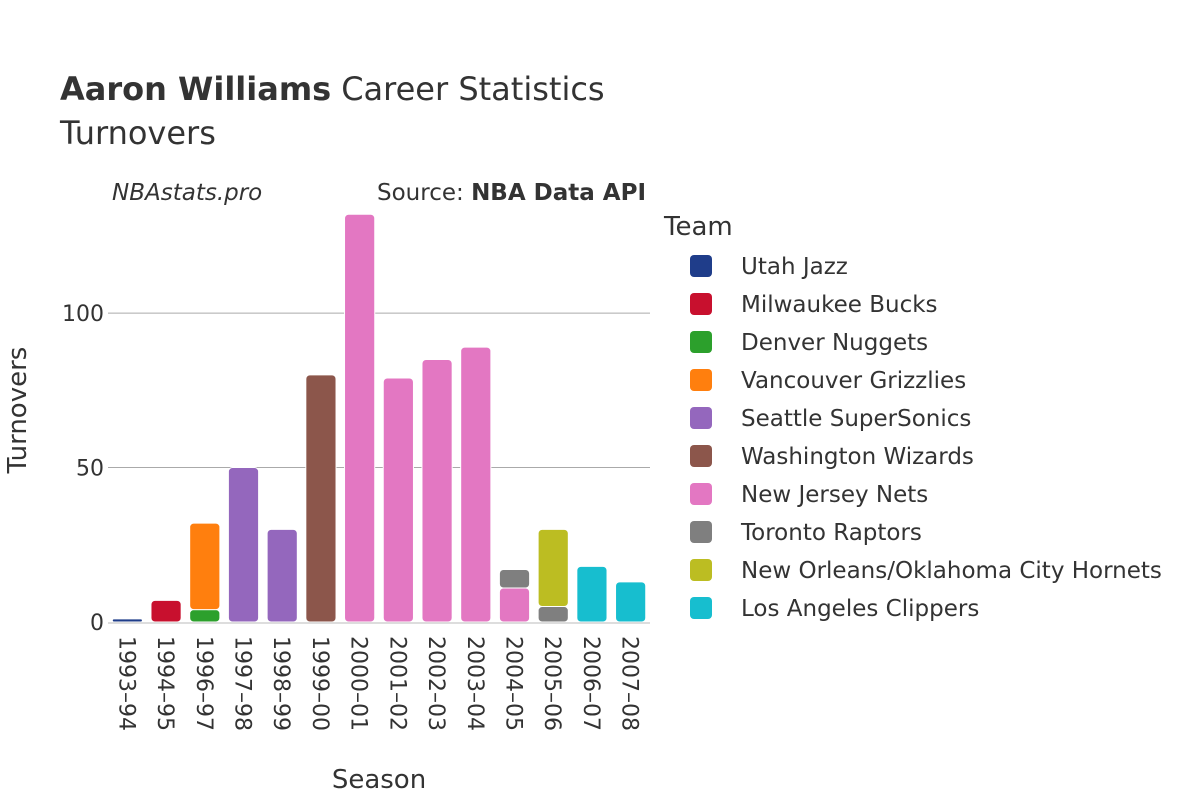 The image size is (1200, 800). I want to click on legend-item: Toronto Raptors, so click(806, 533).